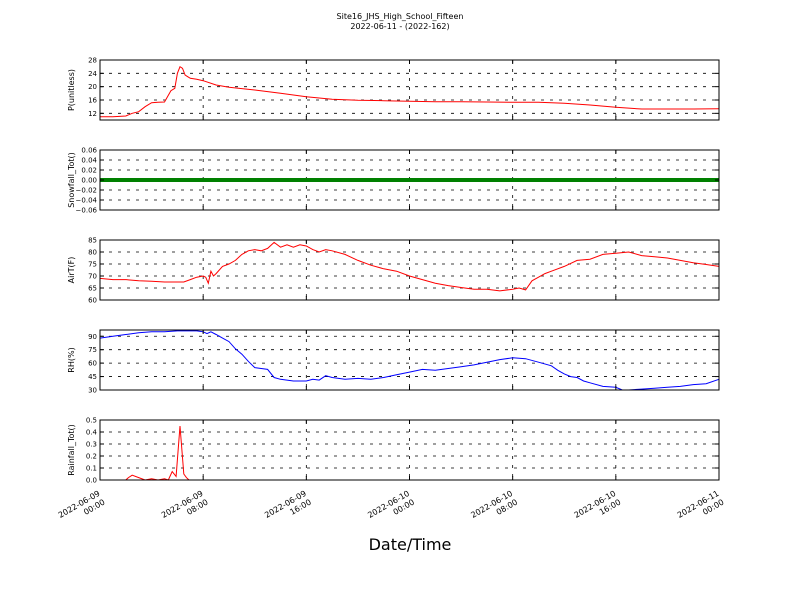 This screenshot has height=600, width=800. What do you see at coordinates (92, 277) in the screenshot?
I see `y-tick-label: 70` at bounding box center [92, 277].